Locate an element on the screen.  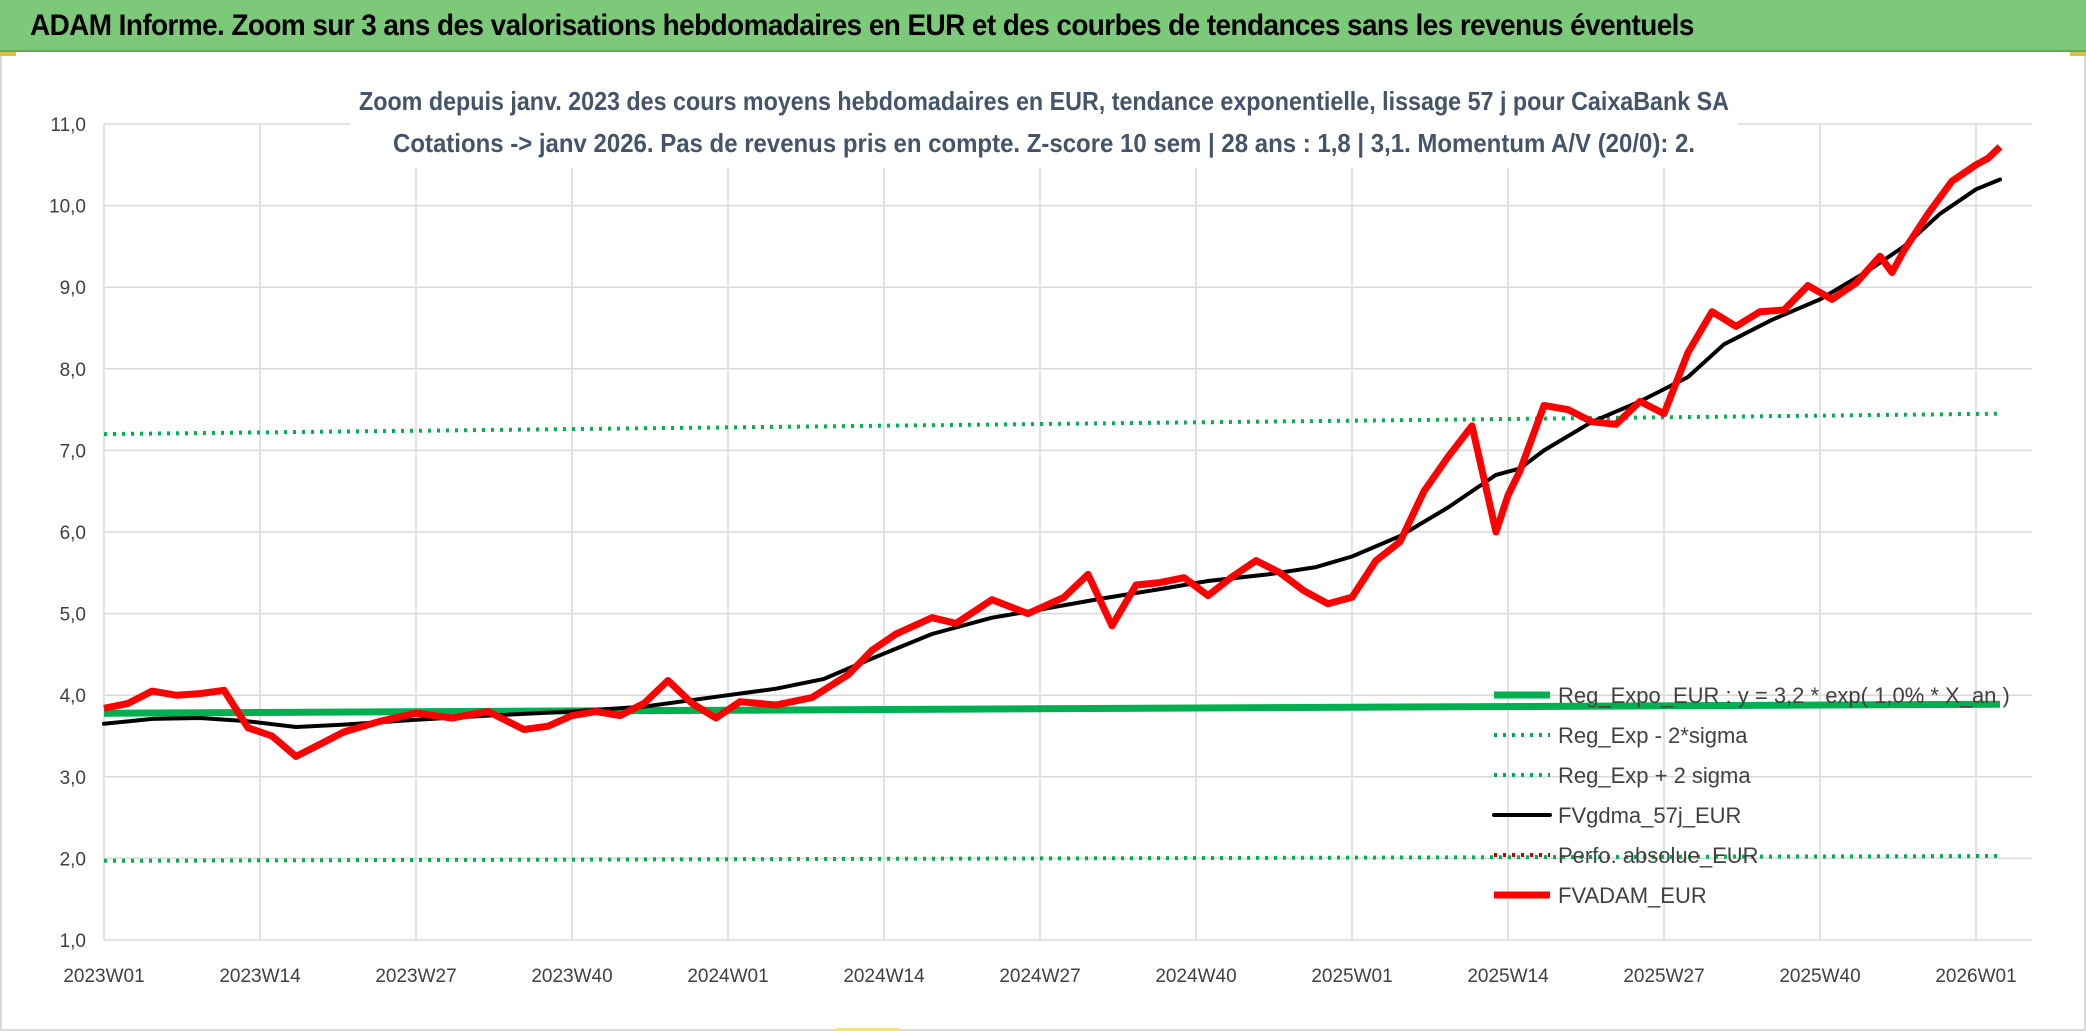
x-tick-label: 2025W27 is located at coordinates (1663, 976).